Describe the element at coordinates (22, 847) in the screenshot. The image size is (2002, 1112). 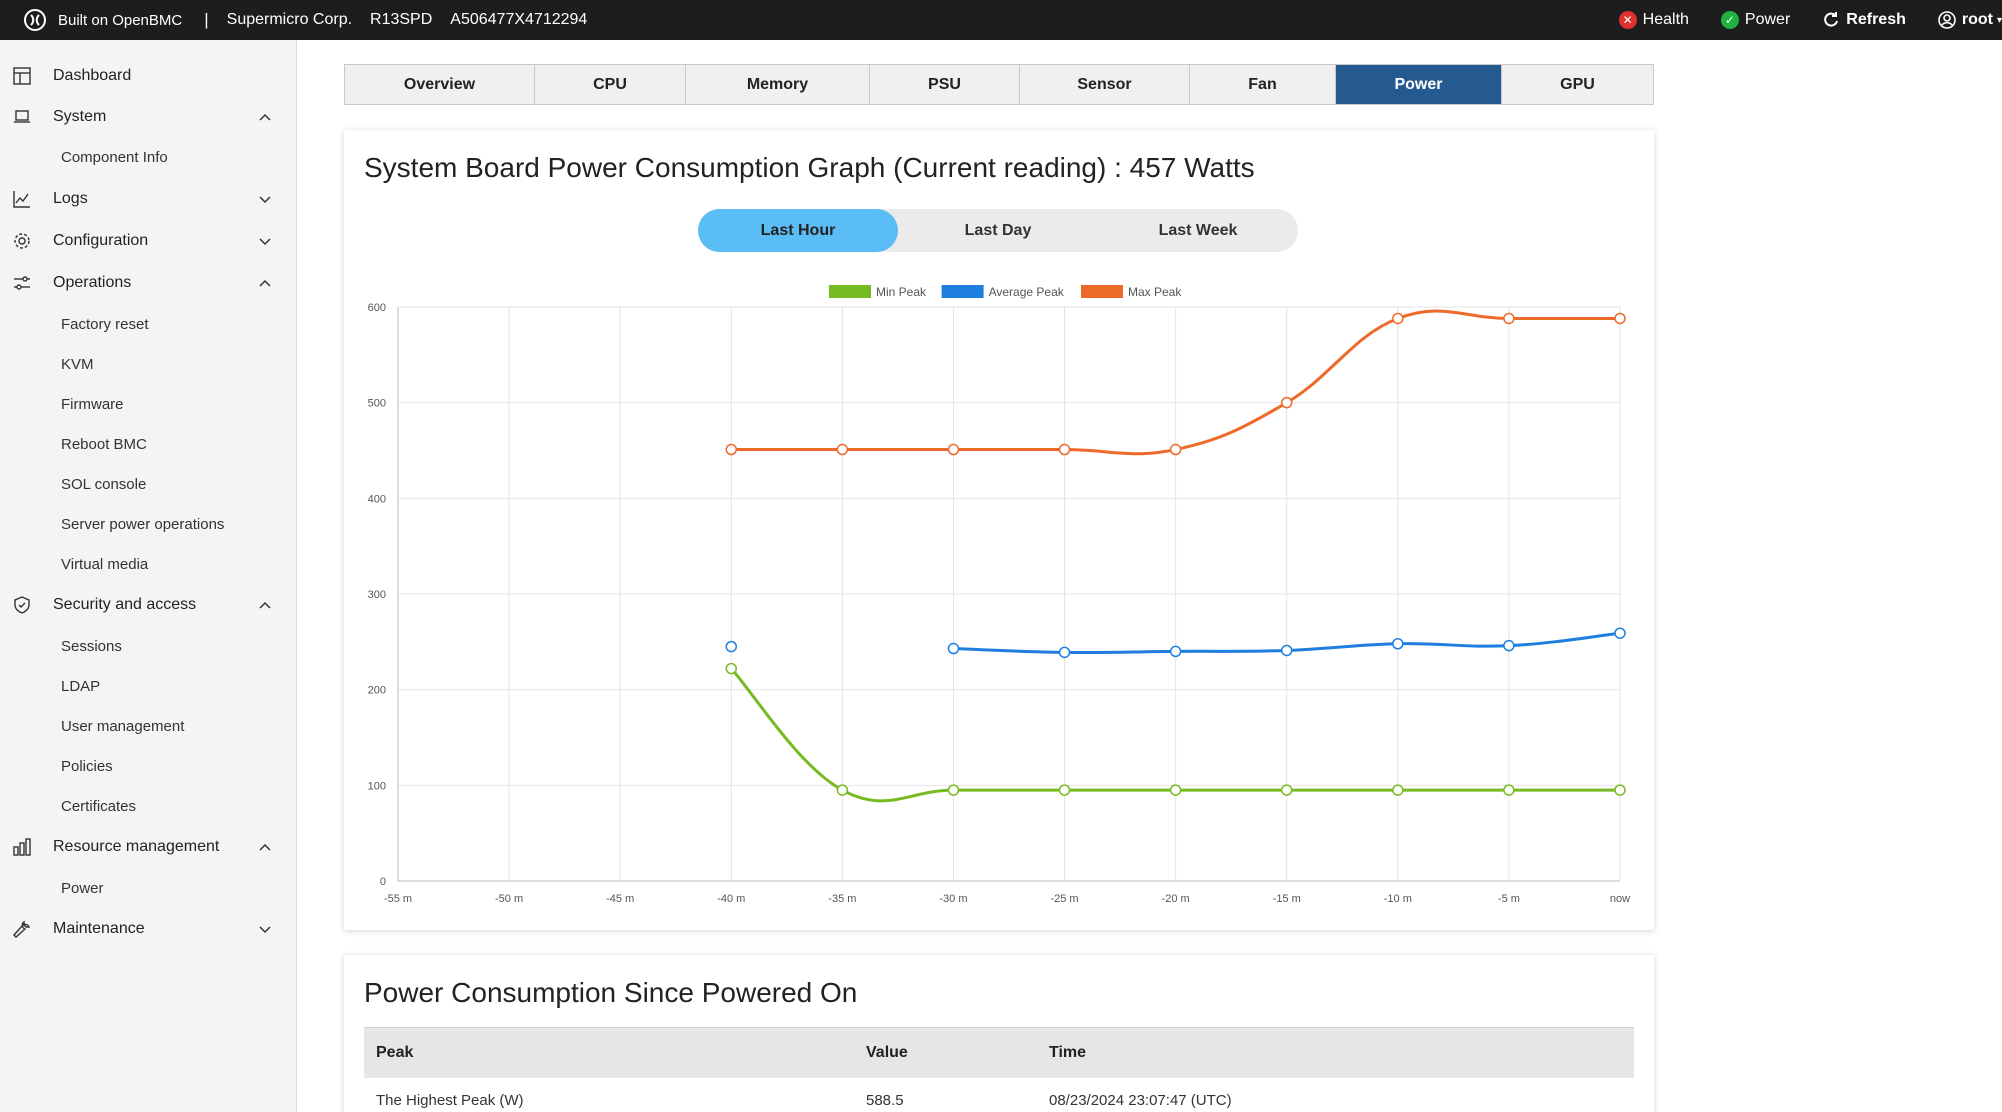
I see `chart-bar-icon` at that location.